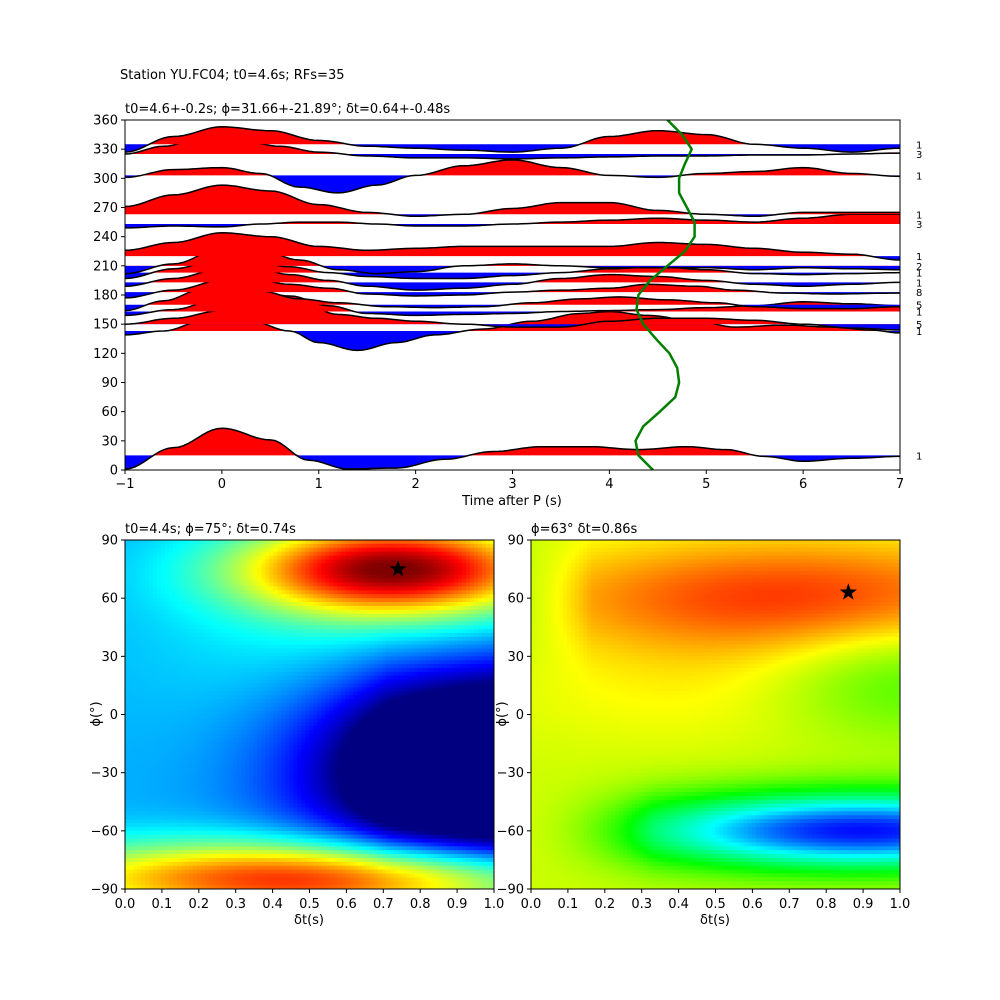 The image size is (1000, 1000). What do you see at coordinates (609, 484) in the screenshot?
I see `x-tick-label: 4` at bounding box center [609, 484].